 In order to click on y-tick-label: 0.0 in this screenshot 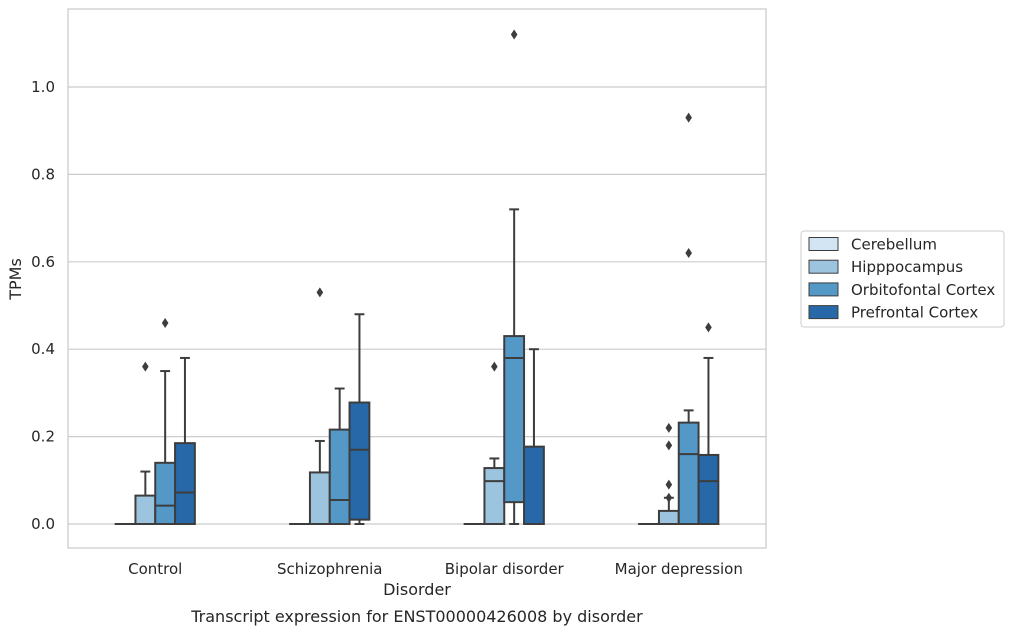, I will do `click(43, 524)`.